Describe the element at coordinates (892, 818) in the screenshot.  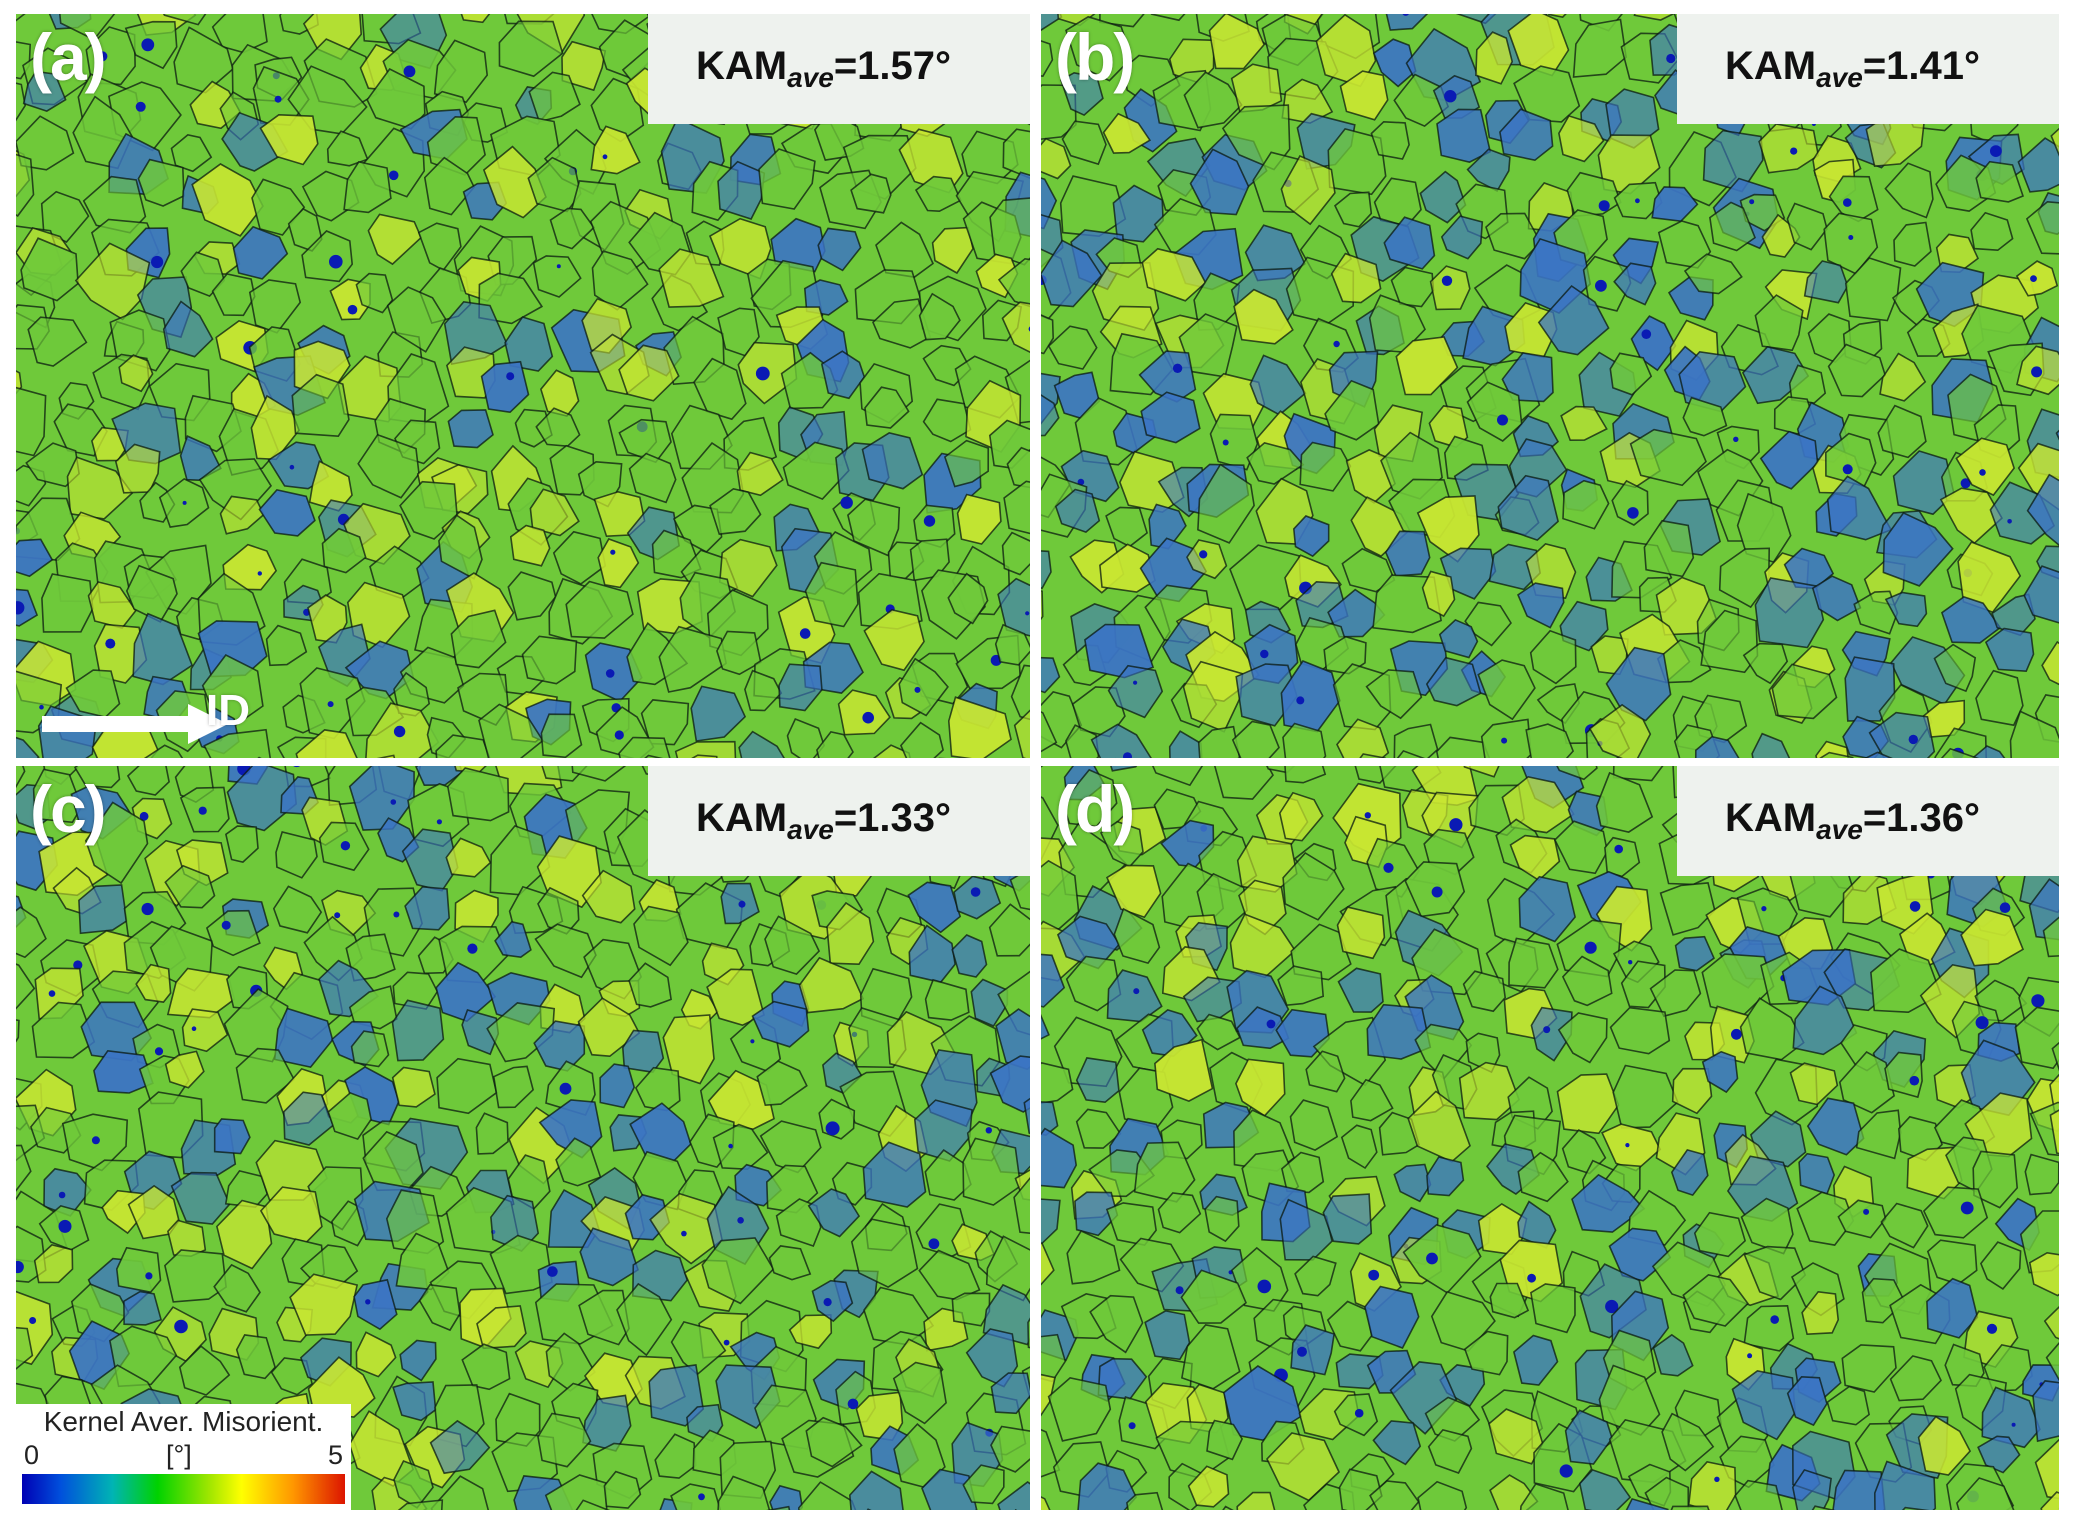
I see `kam-value-c: =1.33°` at that location.